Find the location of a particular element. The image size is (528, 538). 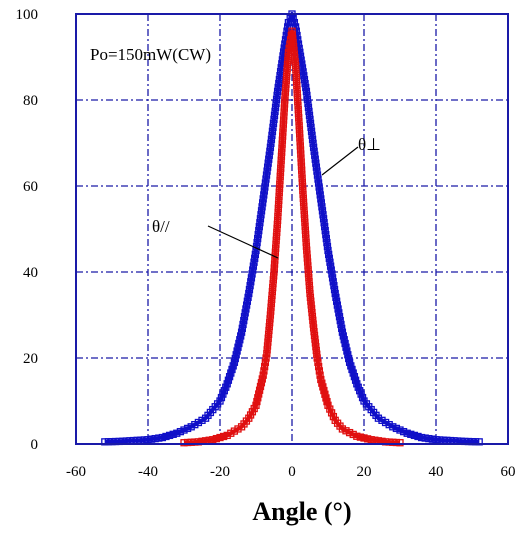

y-tick-label: 60 is located at coordinates (30, 187).